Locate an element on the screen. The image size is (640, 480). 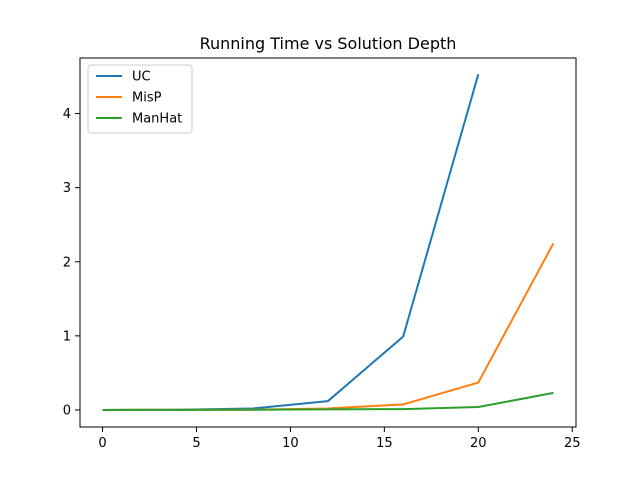
legend-label-uc: UC is located at coordinates (141, 77).